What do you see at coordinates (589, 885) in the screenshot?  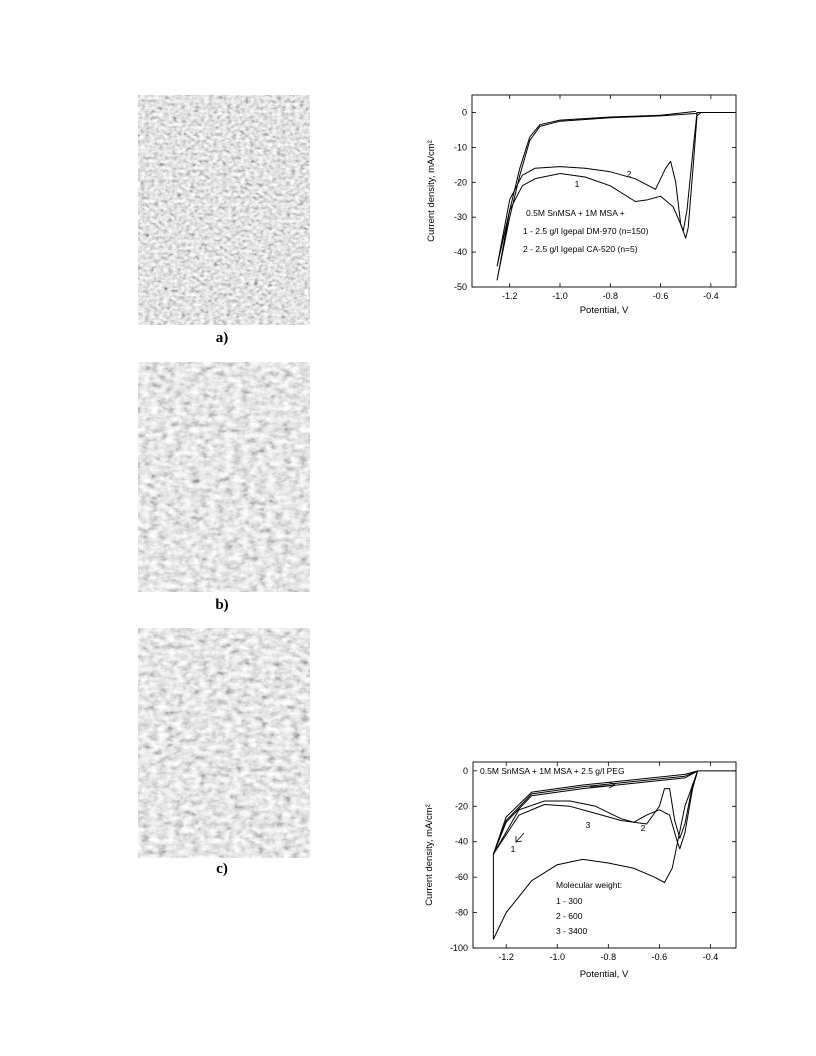 I see `annotation: Molecular weight:` at bounding box center [589, 885].